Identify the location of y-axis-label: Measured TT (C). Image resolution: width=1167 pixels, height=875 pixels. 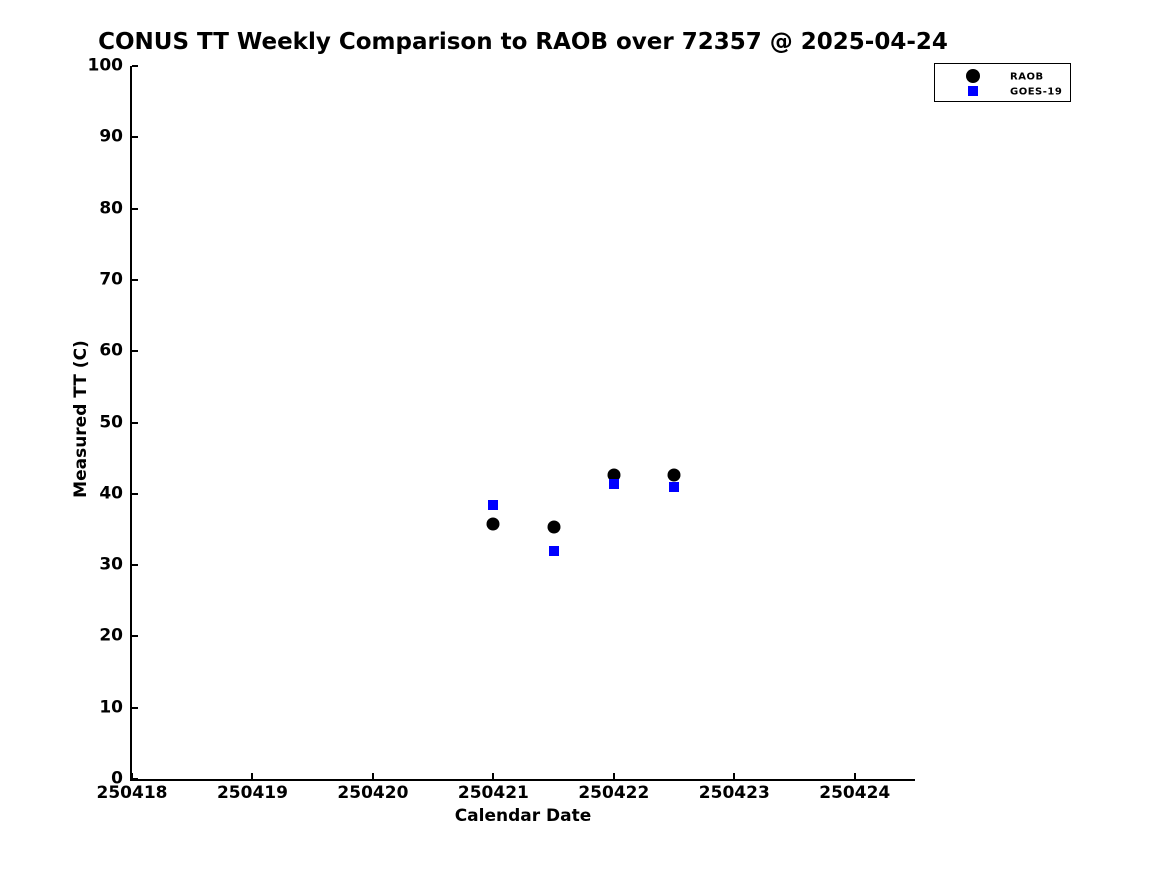
(81, 419).